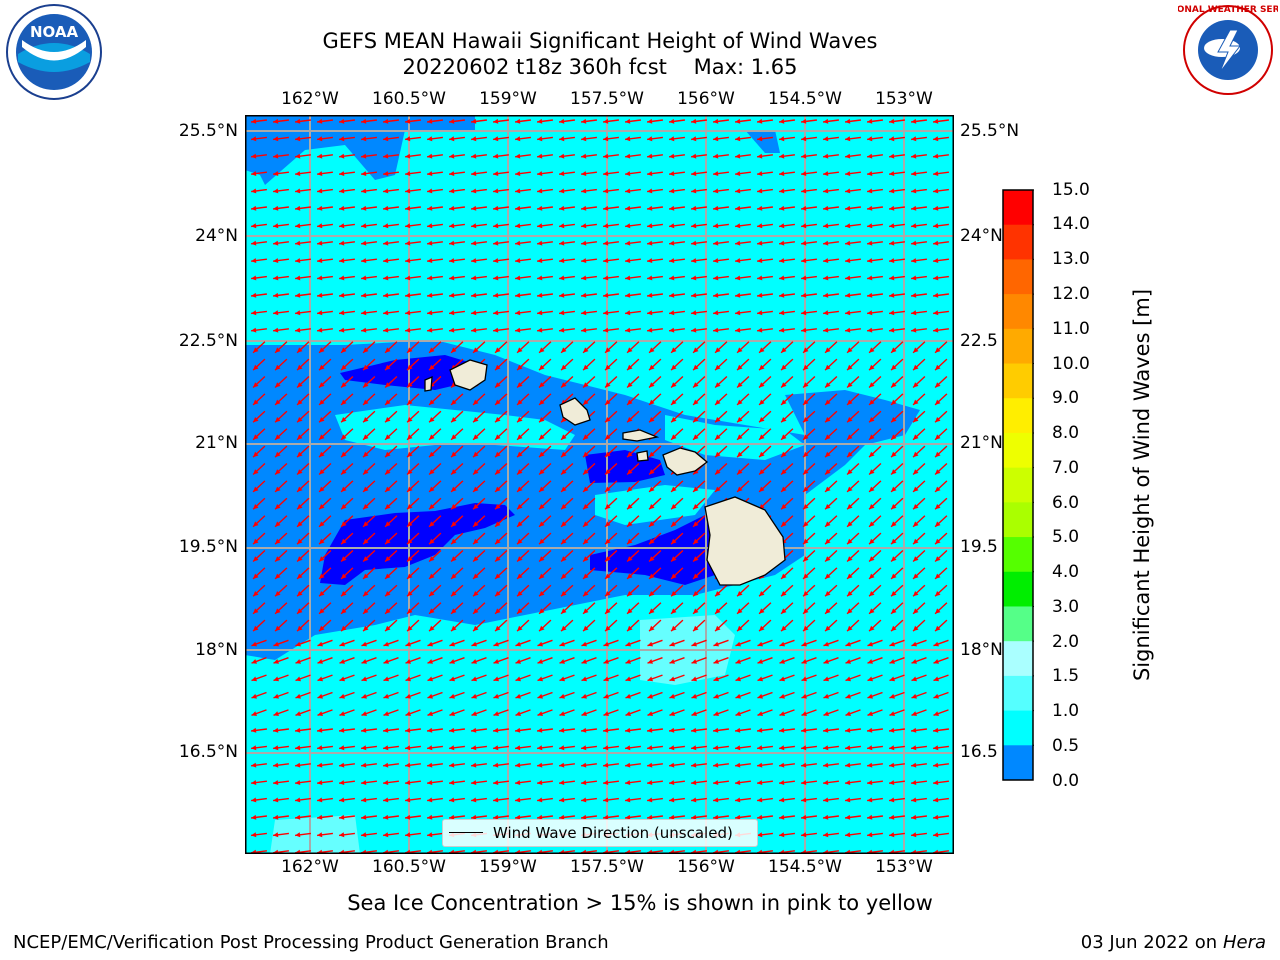 This screenshot has width=1280, height=960. Describe the element at coordinates (1071, 329) in the screenshot. I see `colorbar-tick: 11.0` at that location.